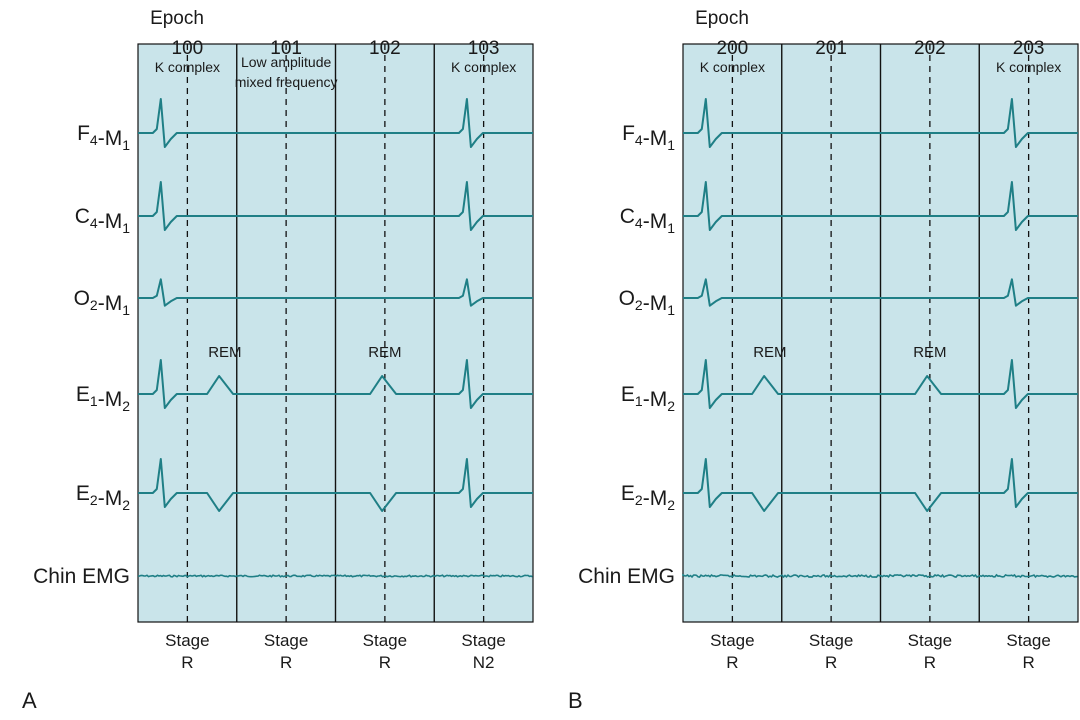  Describe the element at coordinates (484, 48) in the screenshot. I see `epoch-number: 103` at that location.